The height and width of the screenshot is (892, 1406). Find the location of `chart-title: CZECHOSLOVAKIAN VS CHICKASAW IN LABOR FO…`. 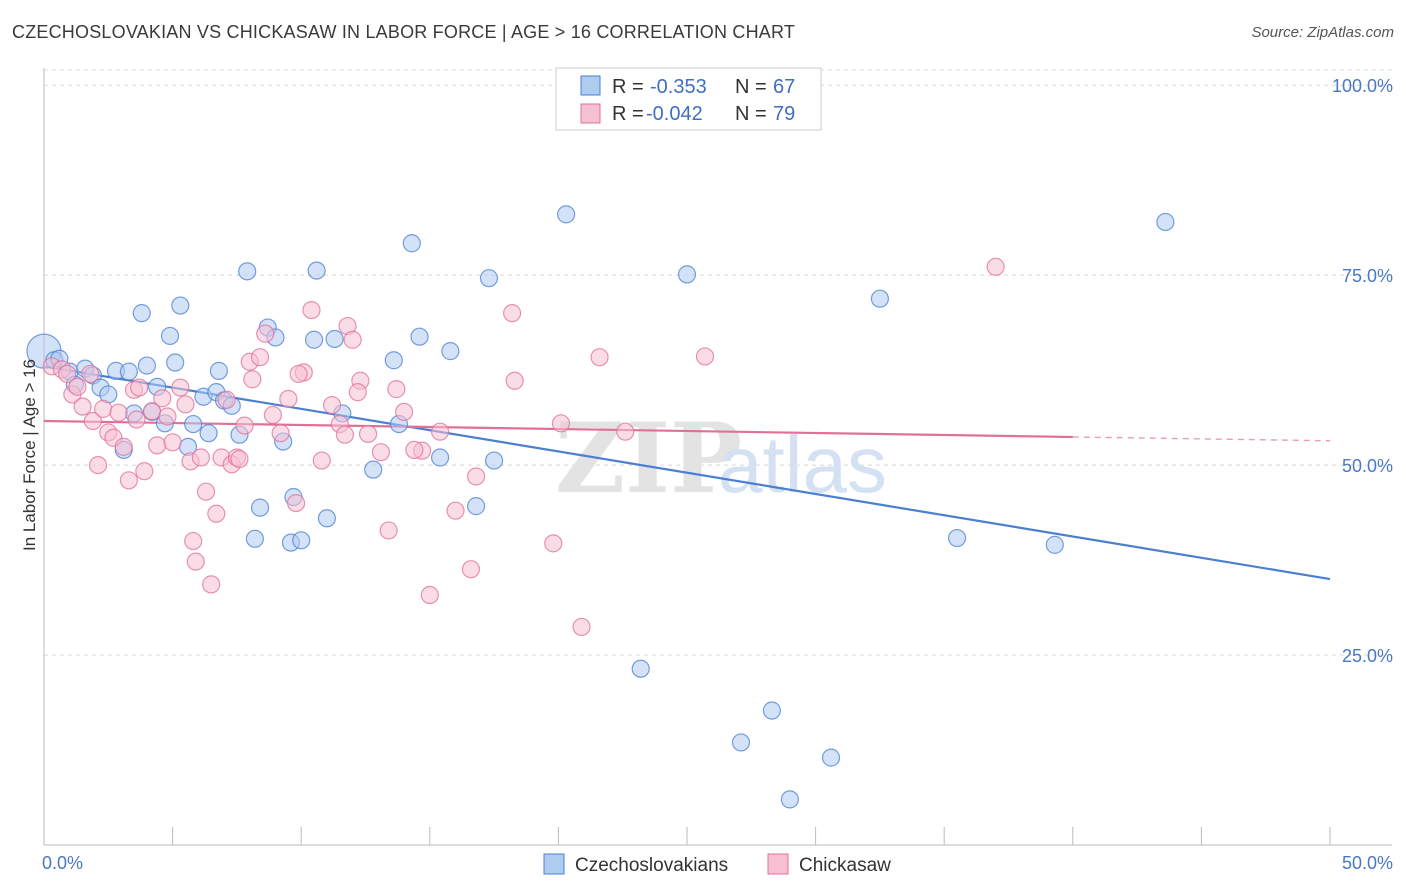

chart-title: CZECHOSLOVAKIAN VS CHICKASAW IN LABOR FO… is located at coordinates (404, 32).